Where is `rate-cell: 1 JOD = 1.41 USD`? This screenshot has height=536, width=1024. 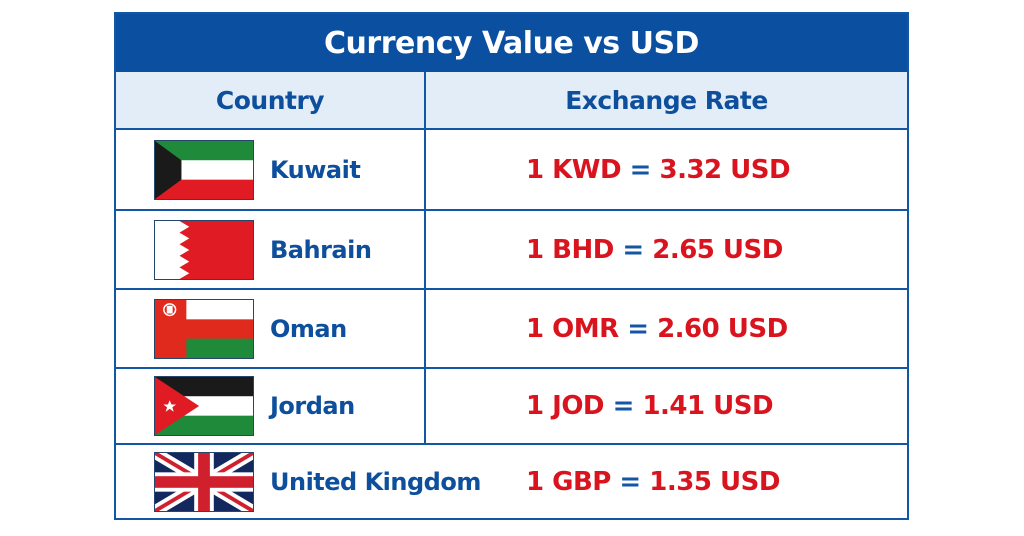
rate-cell: 1 JOD = 1.41 USD is located at coordinates (666, 406).